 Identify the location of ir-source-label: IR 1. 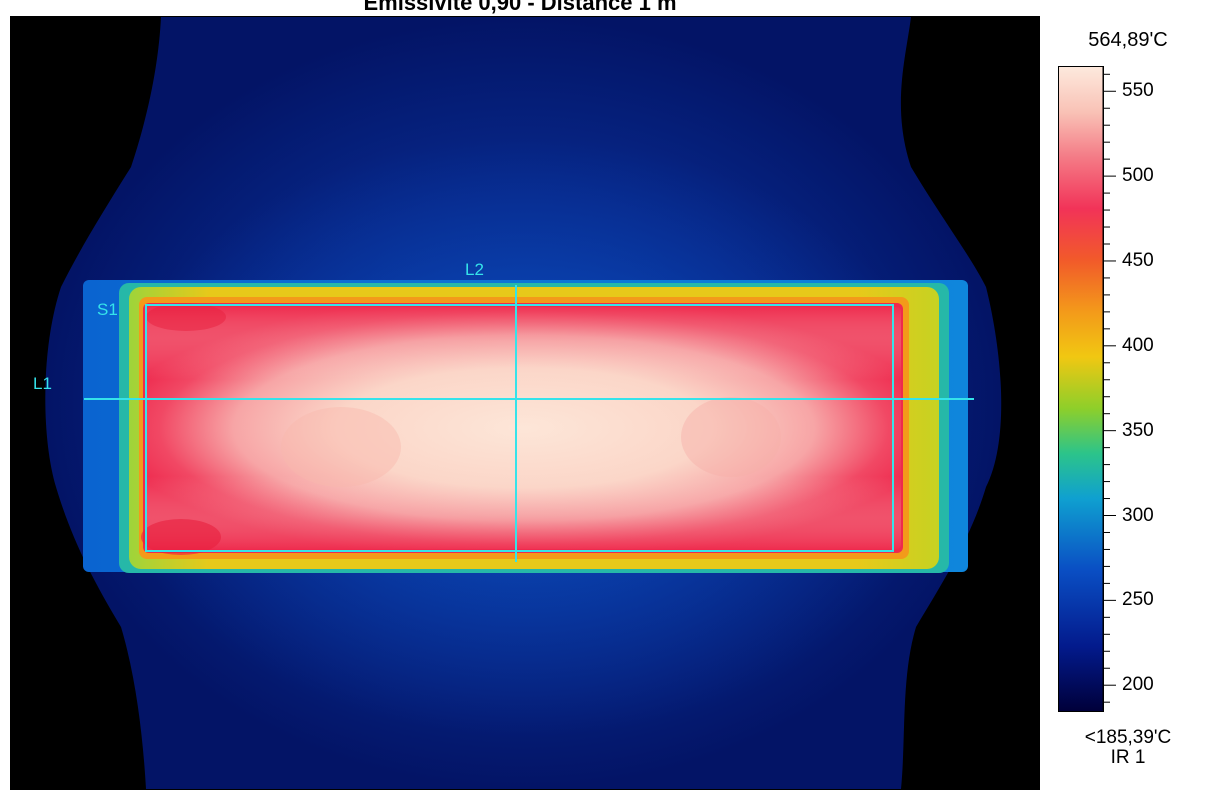
(1128, 757).